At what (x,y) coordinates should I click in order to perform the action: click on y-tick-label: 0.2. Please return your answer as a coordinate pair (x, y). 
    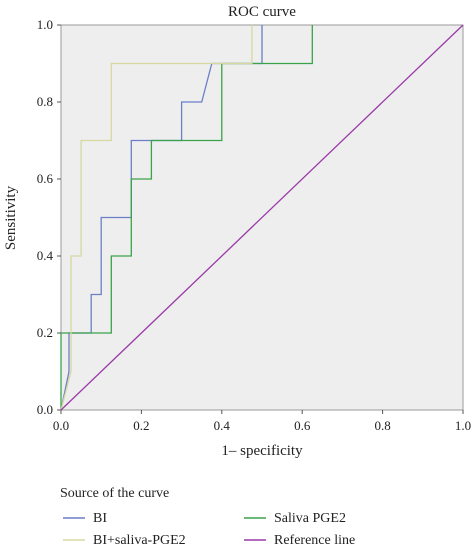
    Looking at the image, I should click on (45, 332).